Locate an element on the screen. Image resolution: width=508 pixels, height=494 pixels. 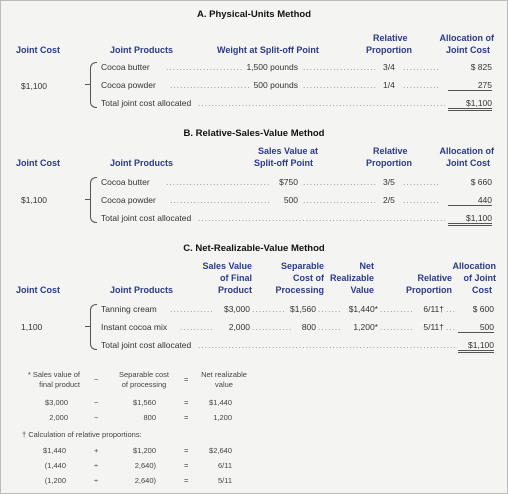
a-total-label: Total joint cost allocated is located at coordinates (146, 103).